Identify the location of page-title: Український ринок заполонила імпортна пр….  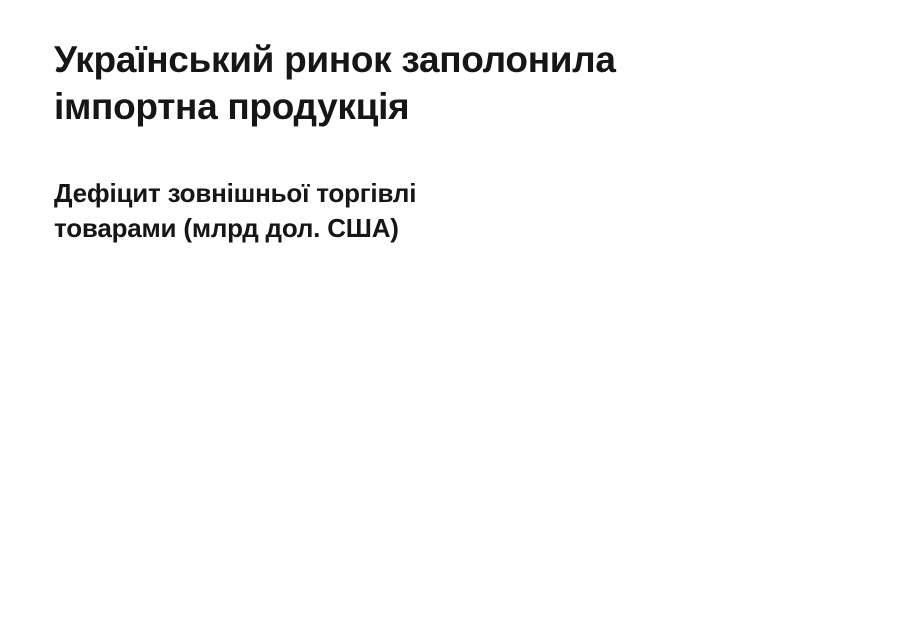
(335, 83).